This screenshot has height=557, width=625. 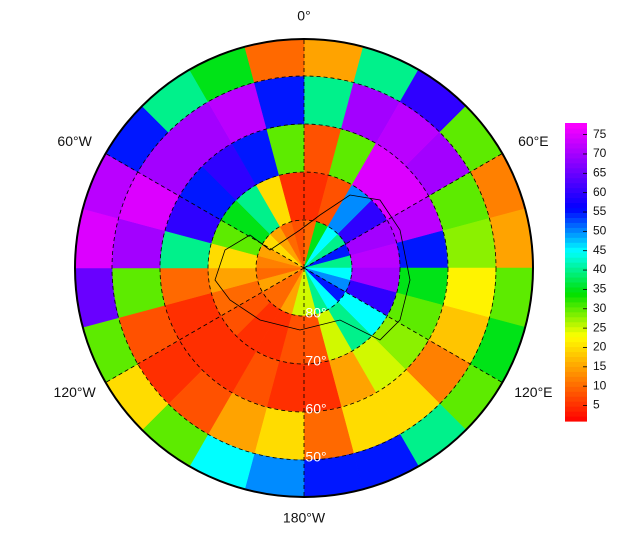 What do you see at coordinates (315, 409) in the screenshot?
I see `lat-label: 60°` at bounding box center [315, 409].